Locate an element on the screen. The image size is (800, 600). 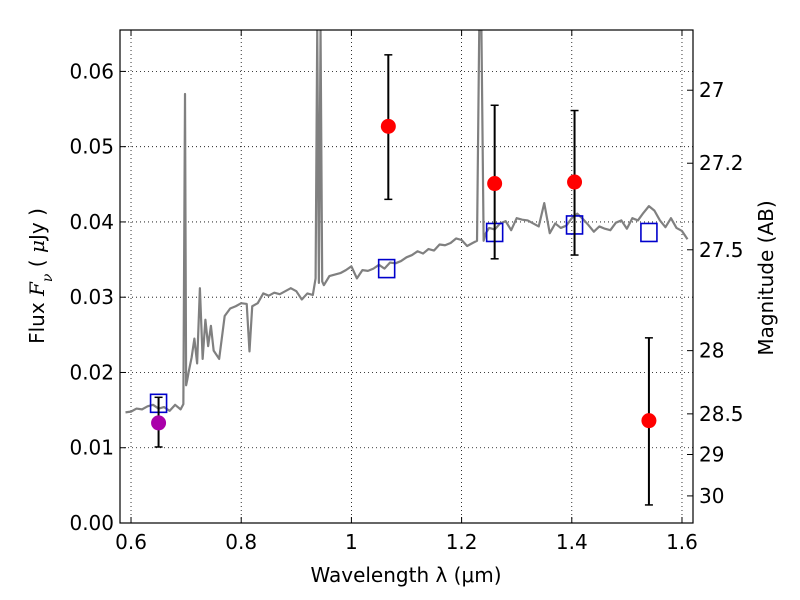
y-tick-label: 0.02 is located at coordinates (91, 372).